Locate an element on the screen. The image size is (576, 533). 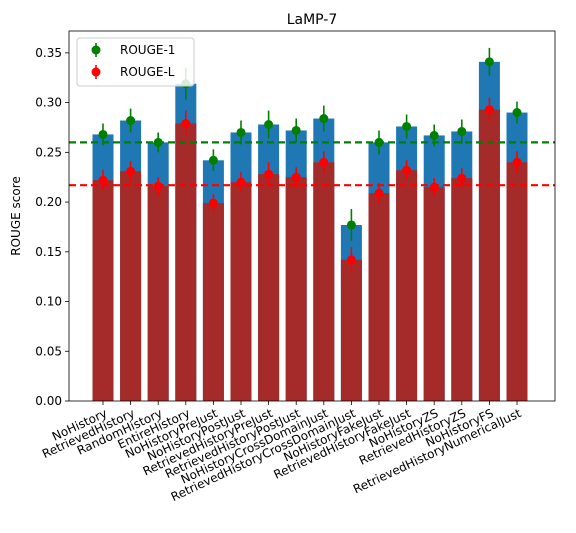
legend-label: ROUGE-1 is located at coordinates (147, 50).